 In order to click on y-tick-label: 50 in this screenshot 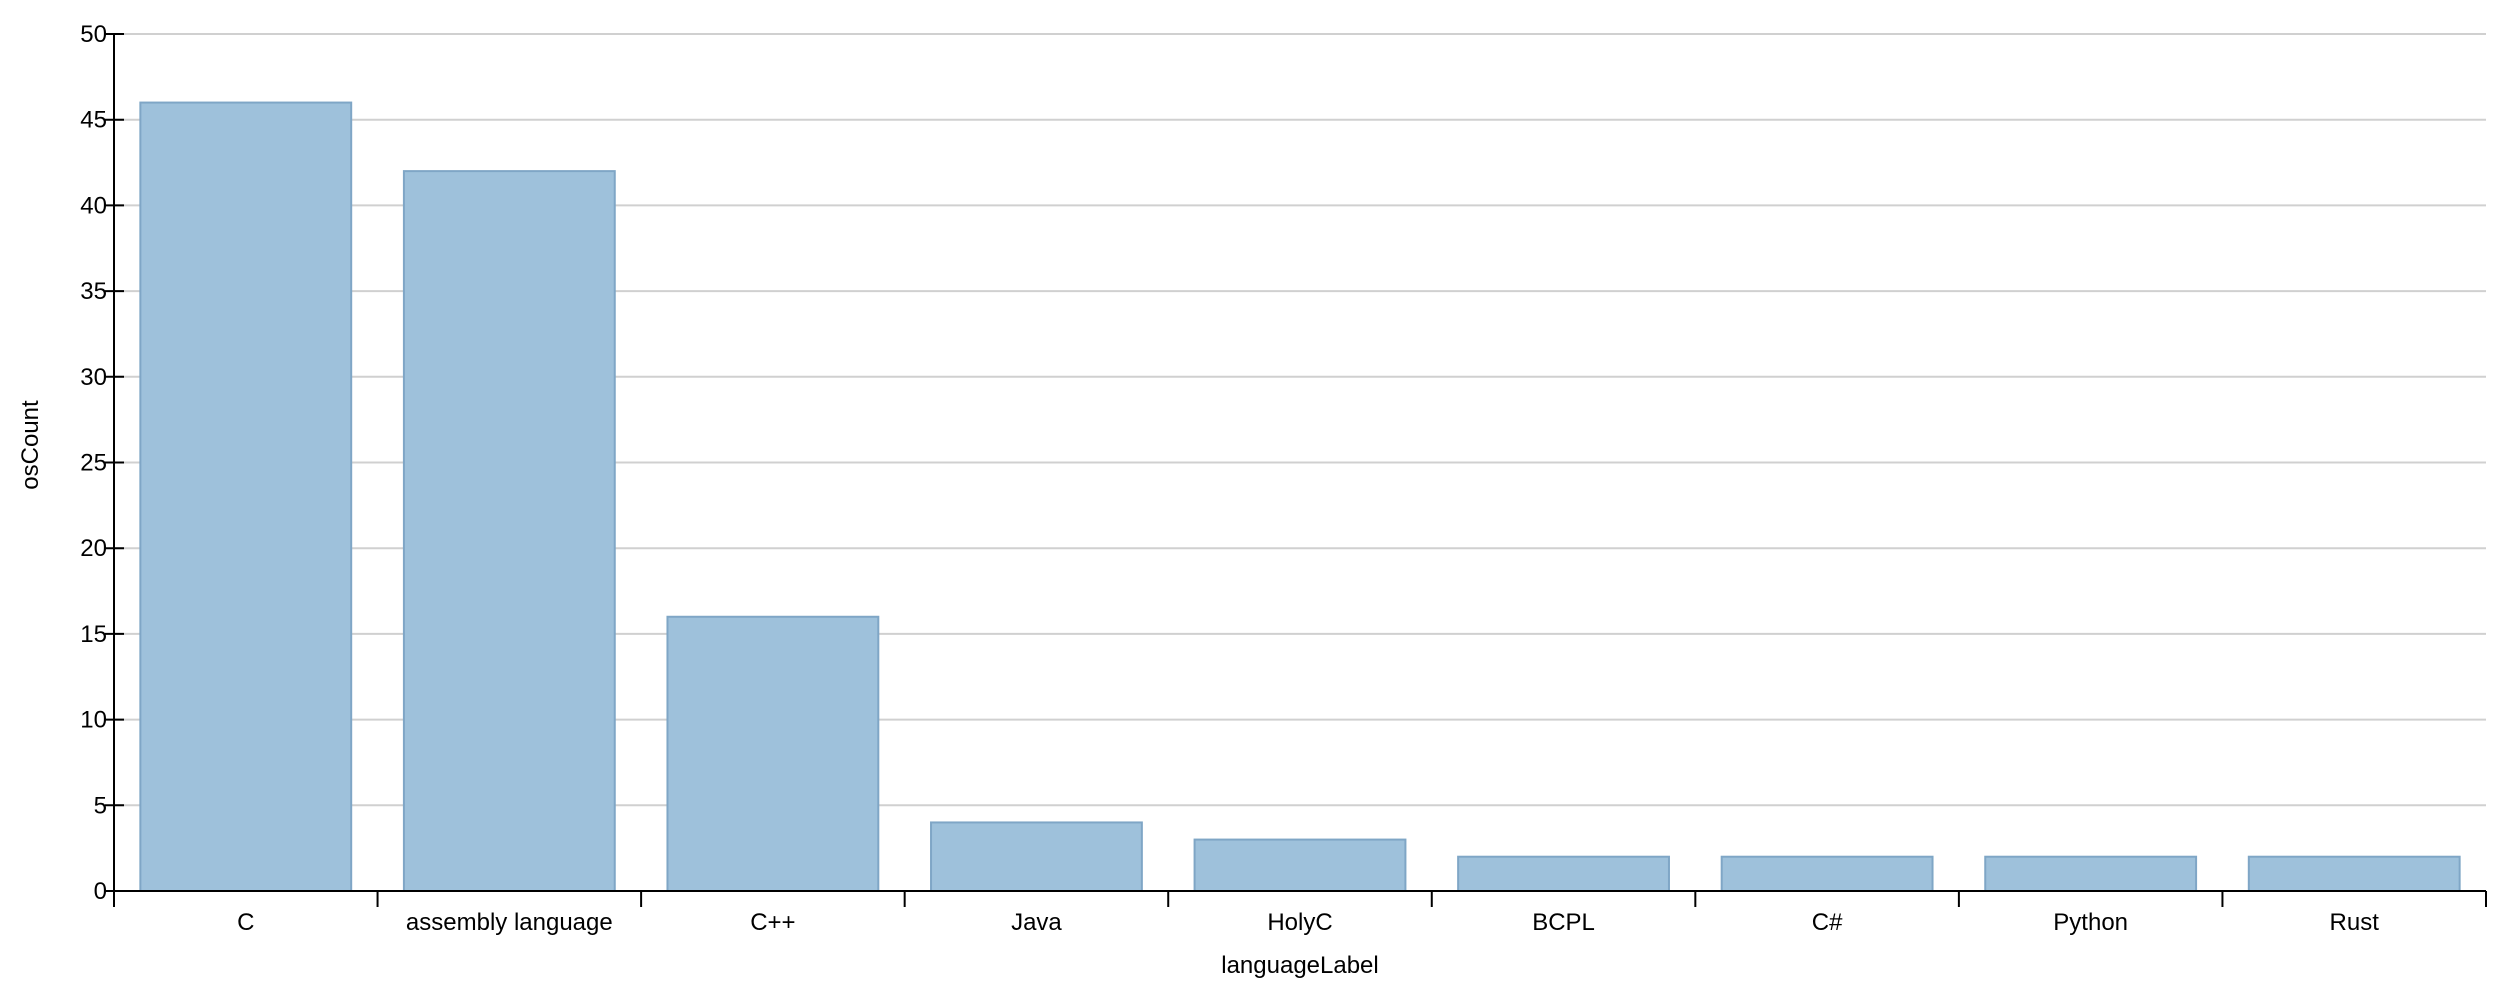, I will do `click(93, 34)`.